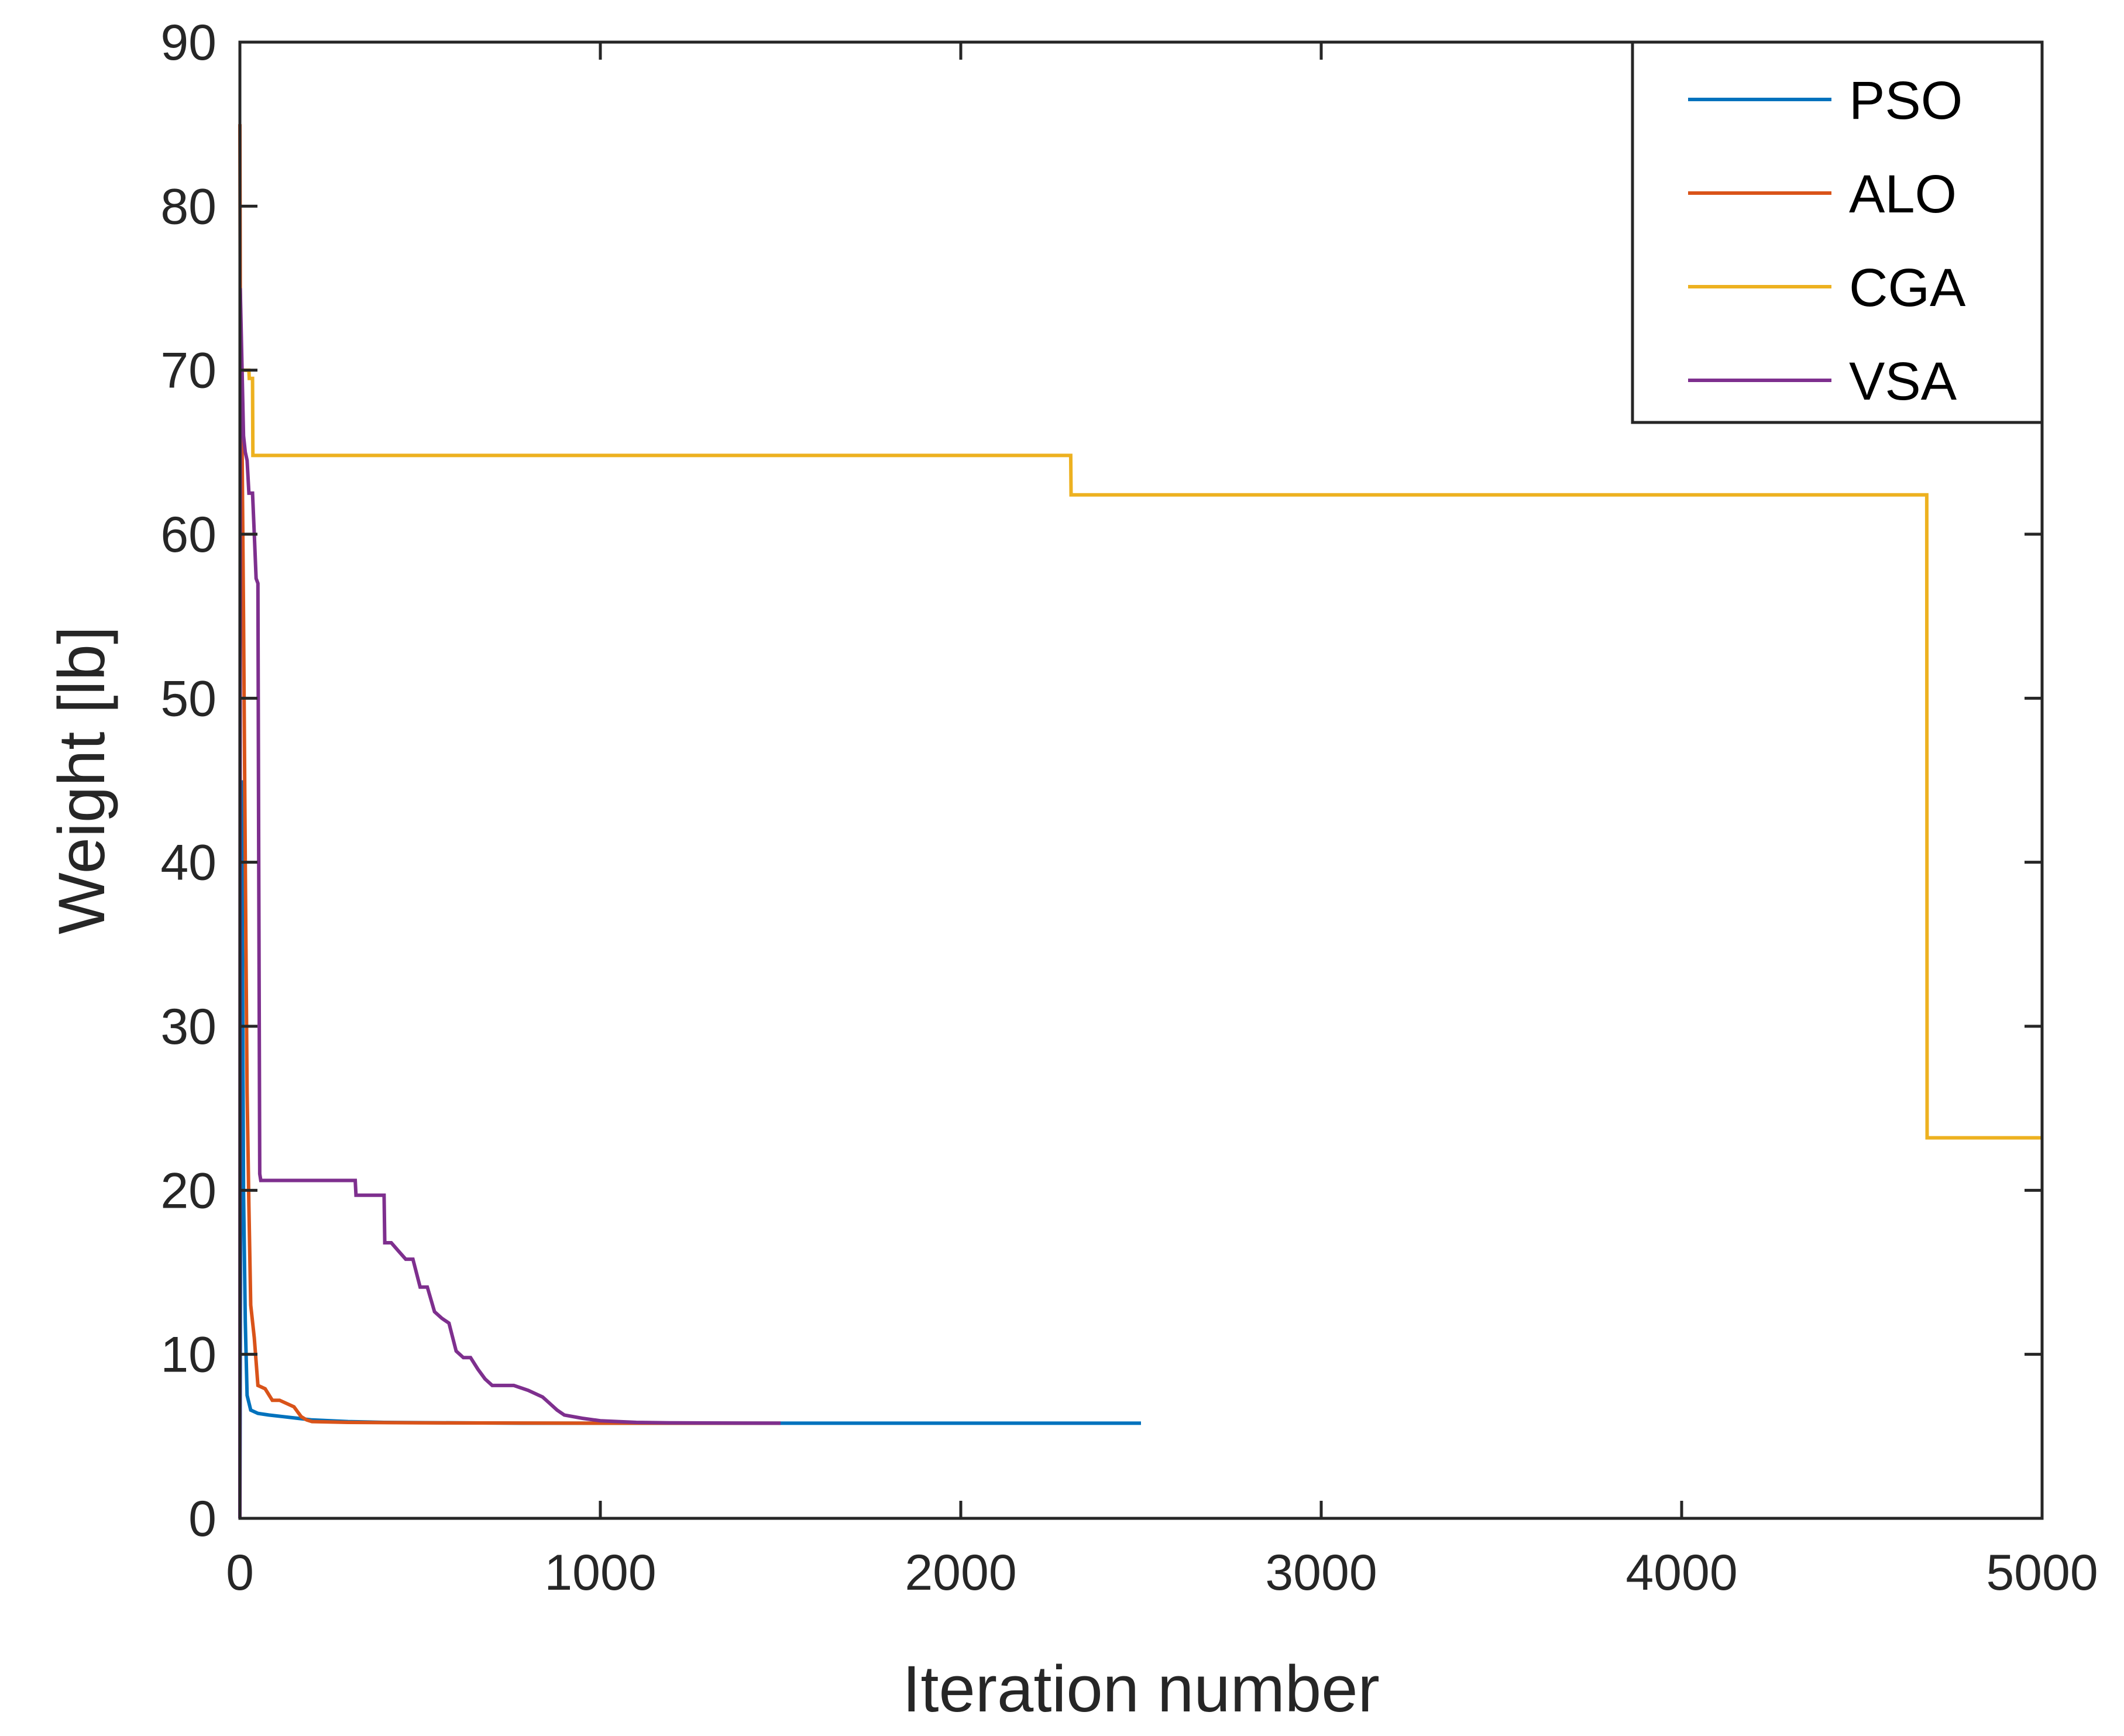 This screenshot has width=2124, height=1736. What do you see at coordinates (188, 1027) in the screenshot?
I see `y-tick-label: 30` at bounding box center [188, 1027].